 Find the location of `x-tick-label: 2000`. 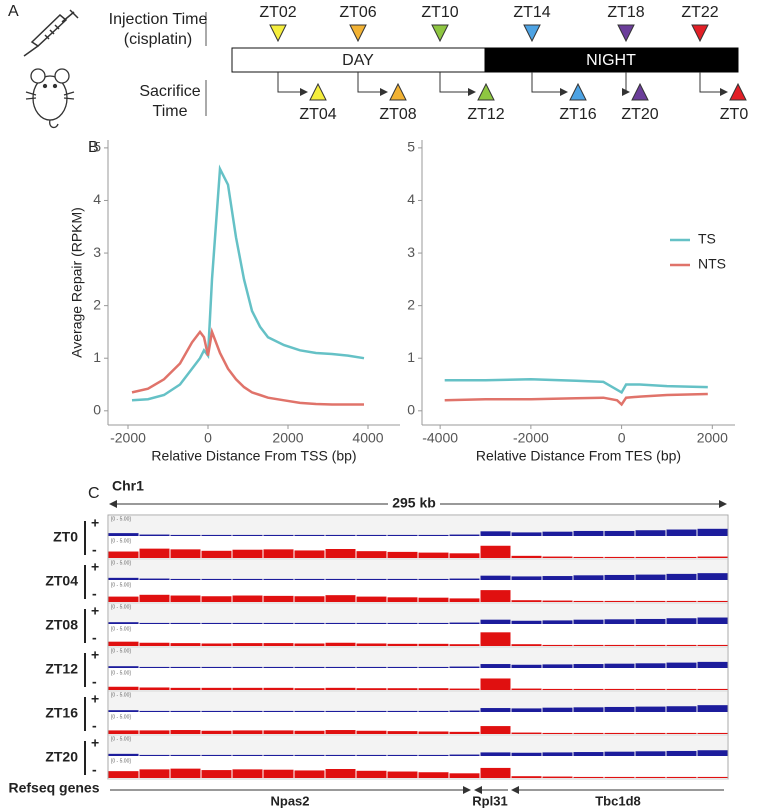

x-tick-label: 2000 is located at coordinates (287, 438).